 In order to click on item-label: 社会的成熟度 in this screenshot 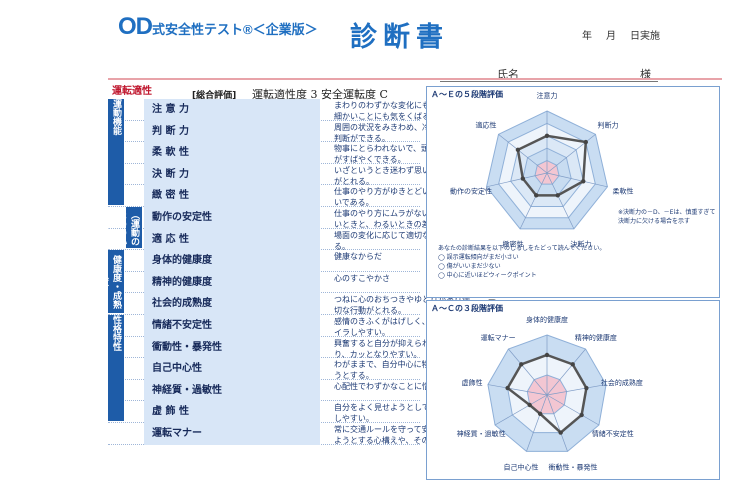, I will do `click(232, 304)`.